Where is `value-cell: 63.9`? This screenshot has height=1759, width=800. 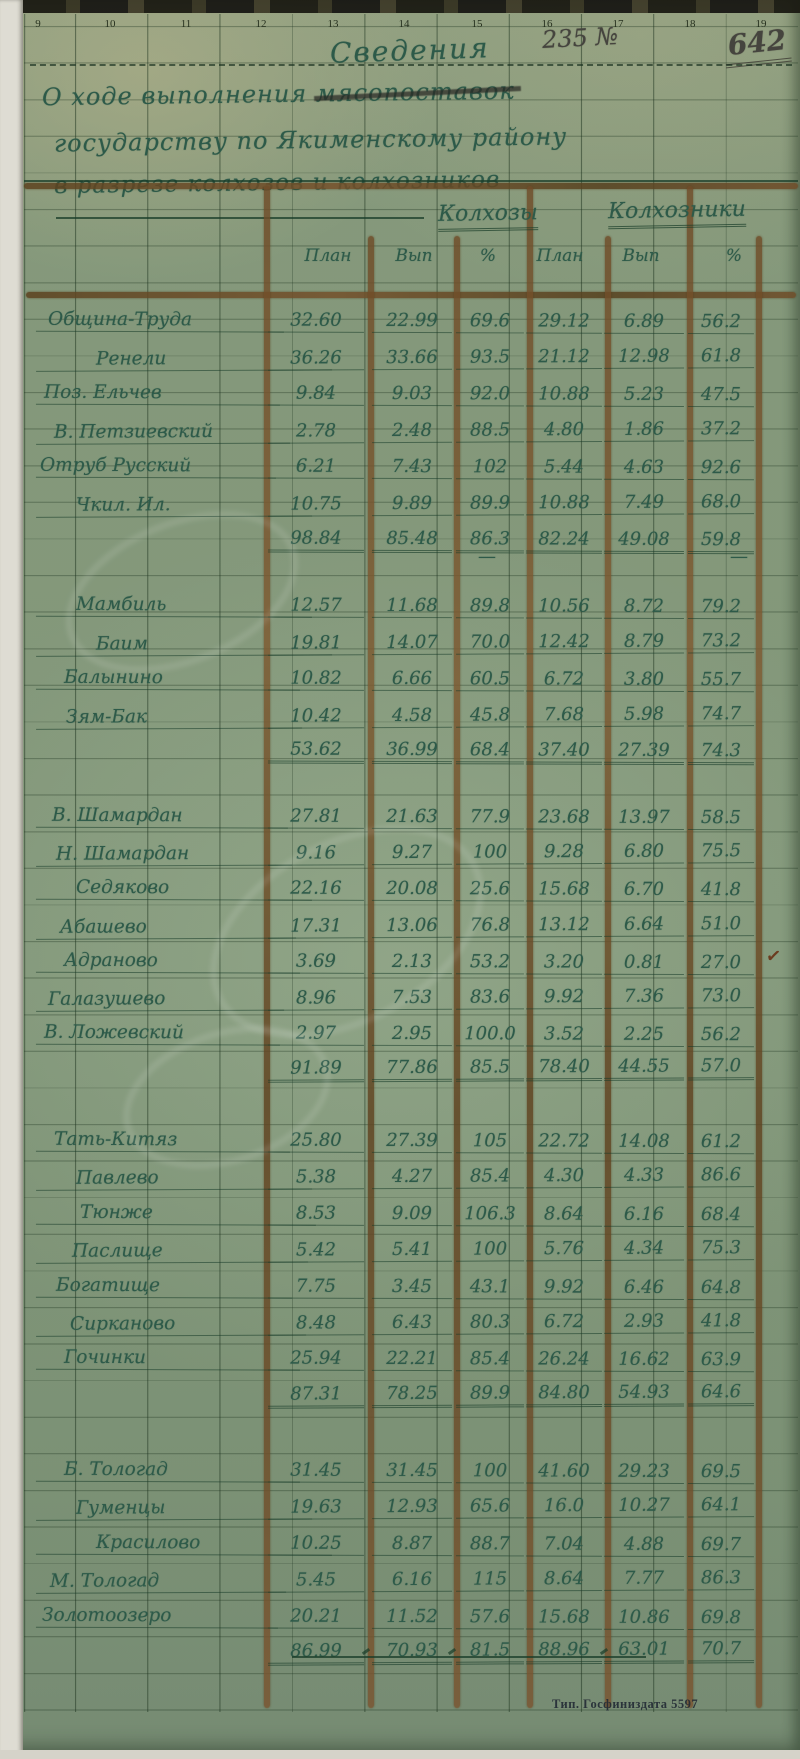 value-cell: 63.9 is located at coordinates (721, 1361).